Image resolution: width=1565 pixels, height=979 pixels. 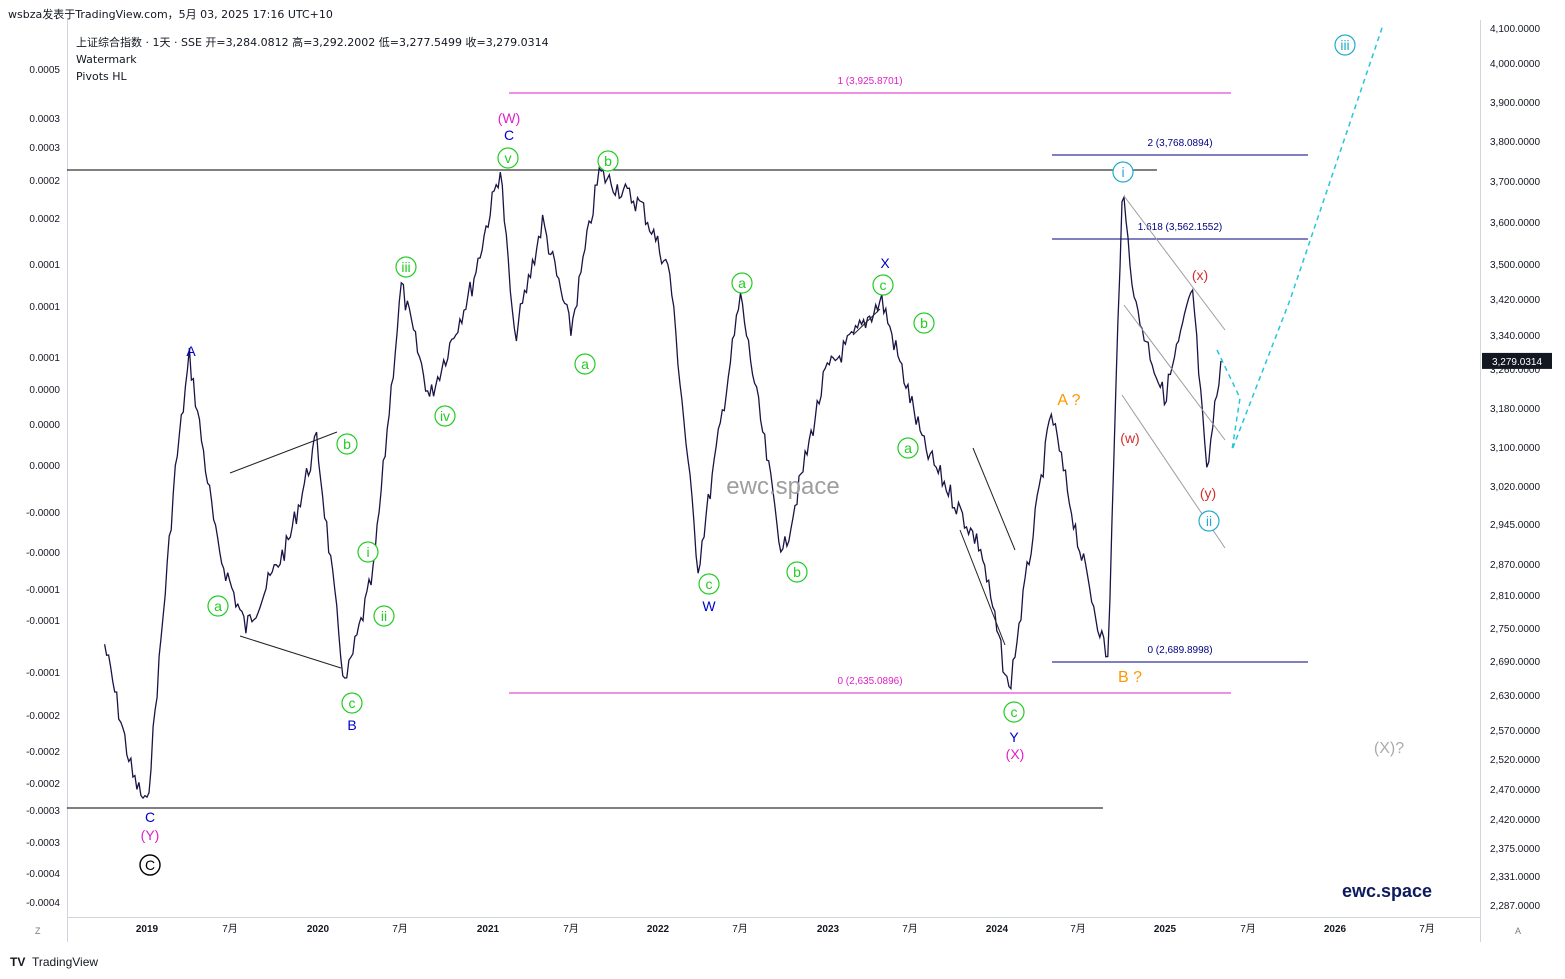 I want to click on right-tick-label: 3,420.0000, so click(x=1515, y=300).